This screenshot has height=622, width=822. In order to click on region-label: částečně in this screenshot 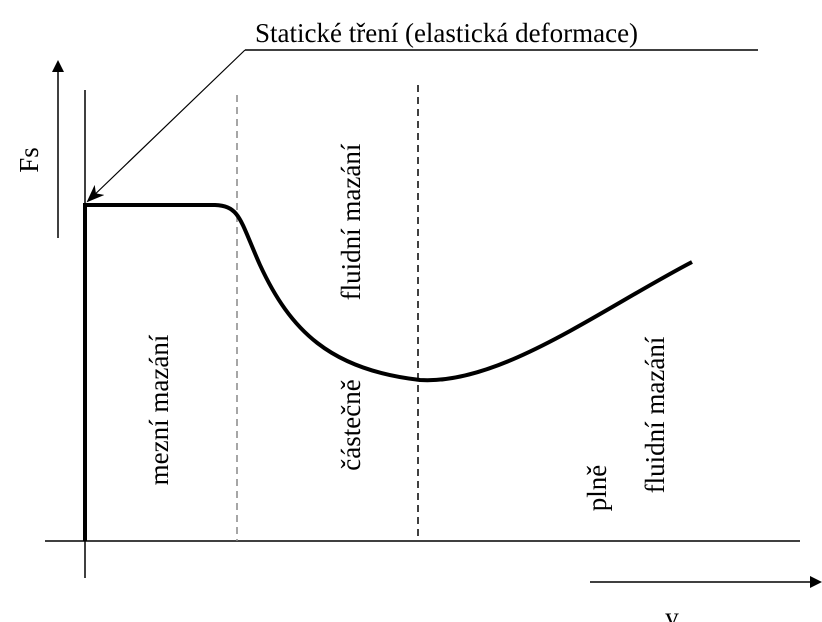, I will do `click(351, 424)`.